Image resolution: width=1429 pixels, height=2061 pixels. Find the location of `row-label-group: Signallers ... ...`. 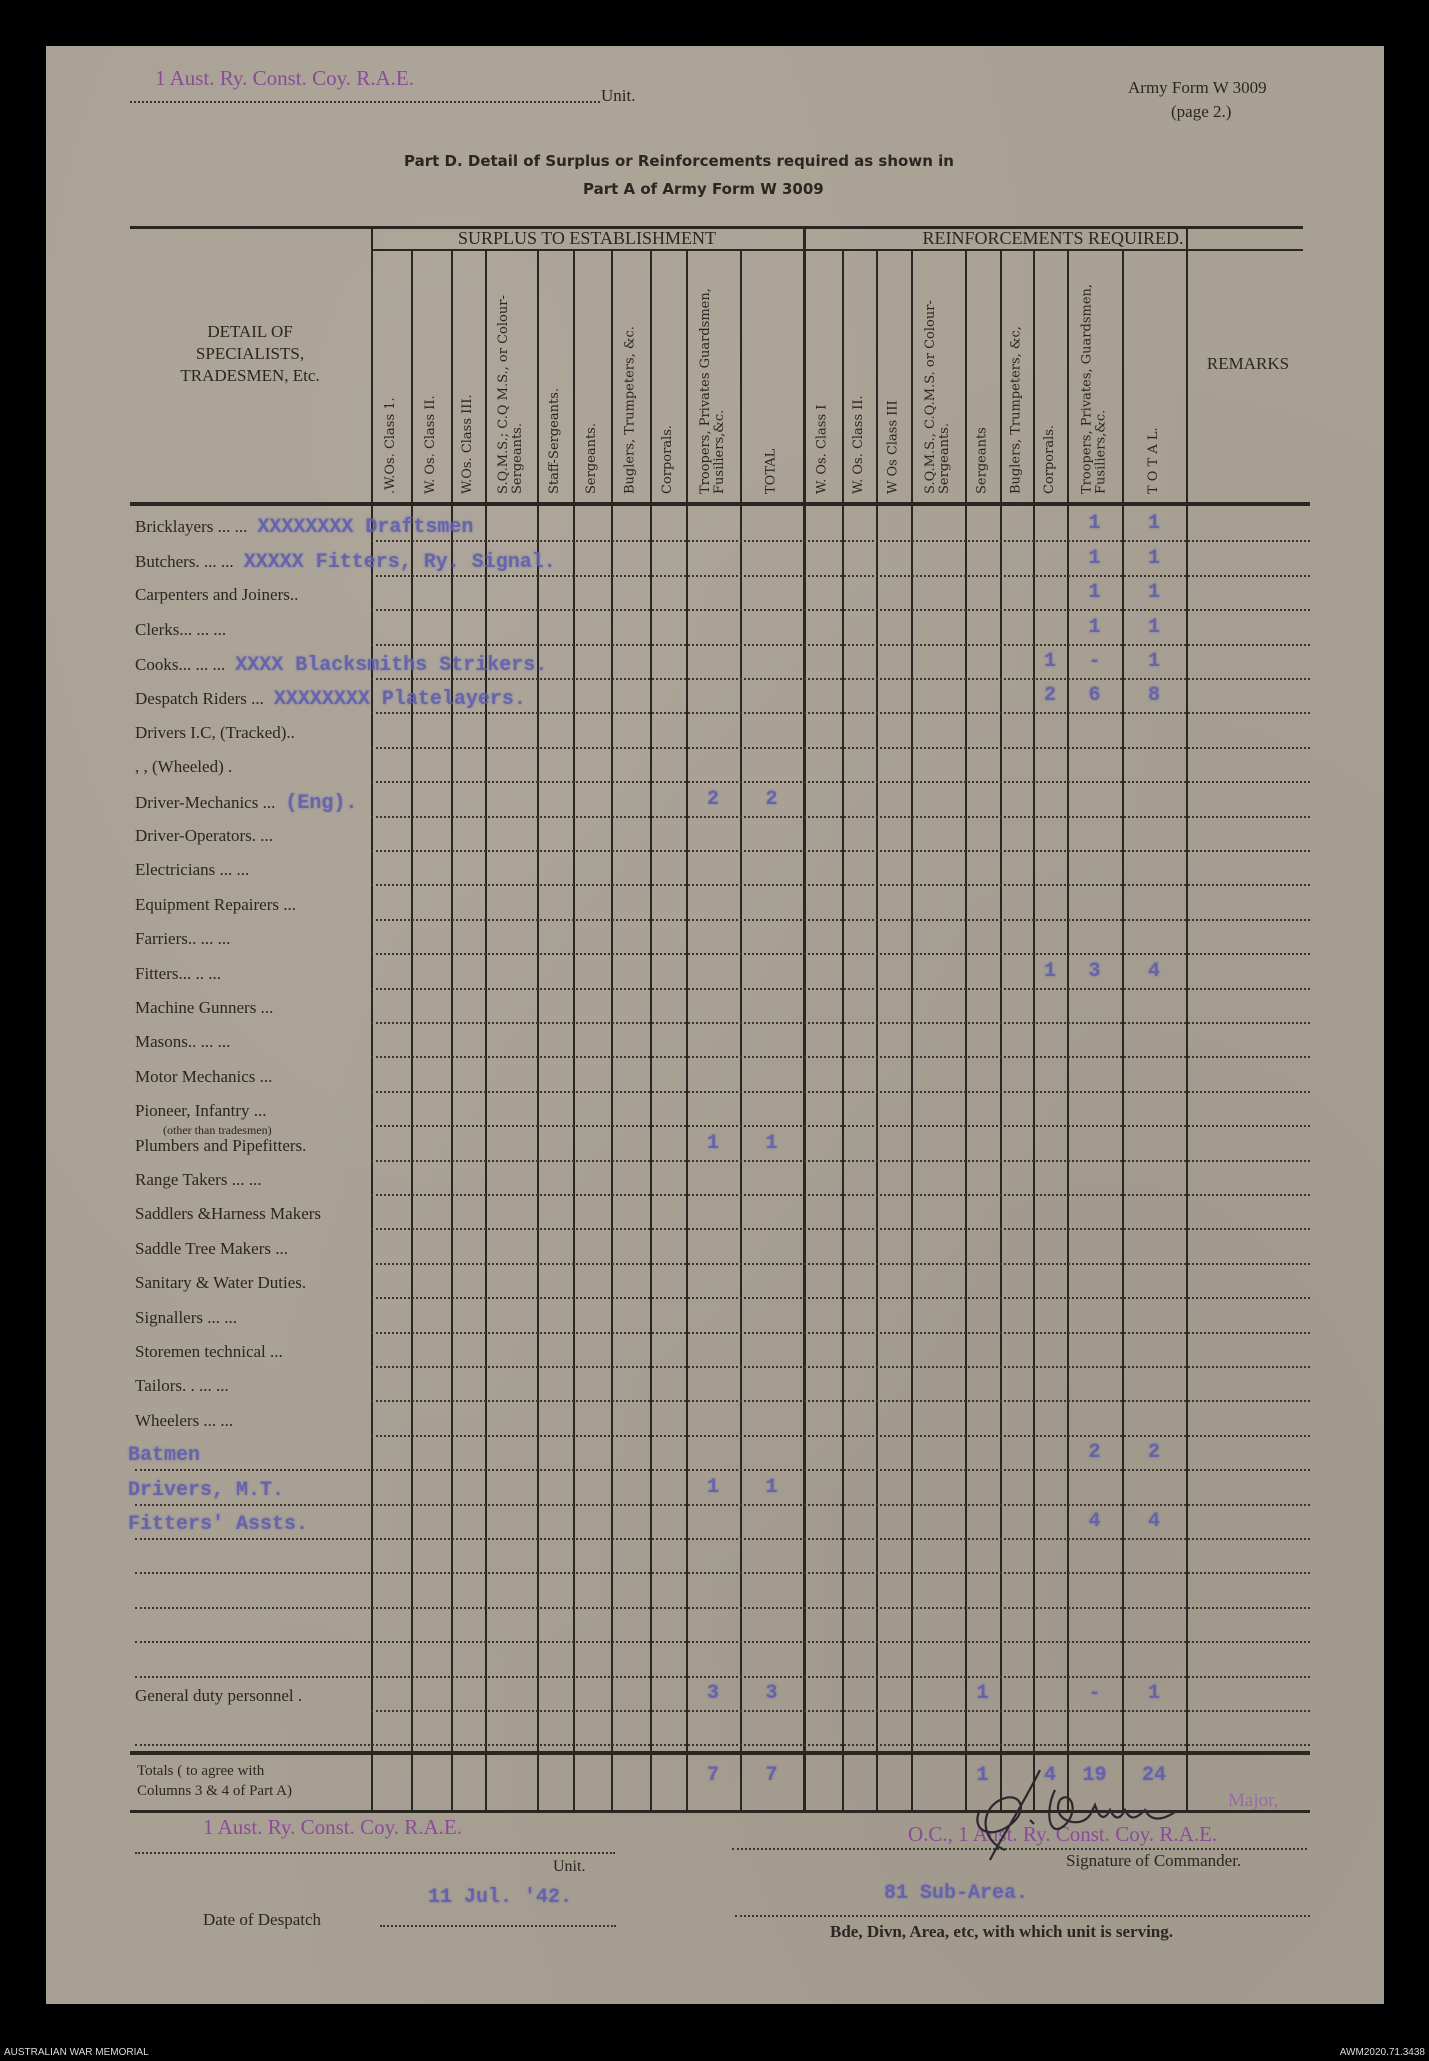

row-label-group: Signallers ... ... is located at coordinates (186, 1317).